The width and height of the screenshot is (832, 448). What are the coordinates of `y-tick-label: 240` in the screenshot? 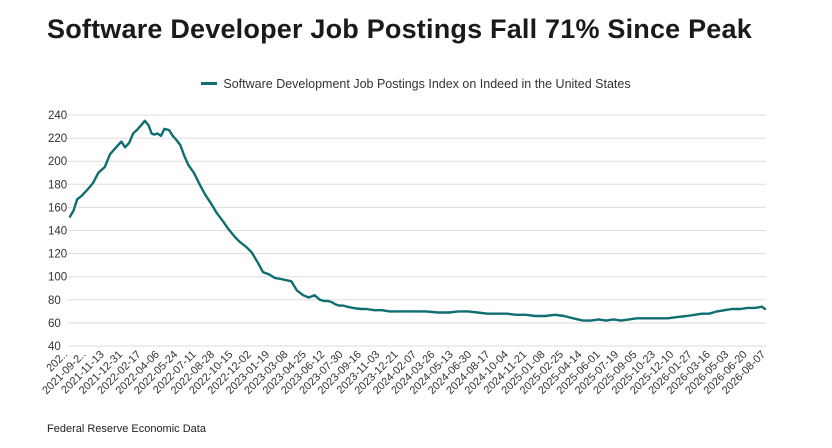 It's located at (57, 116).